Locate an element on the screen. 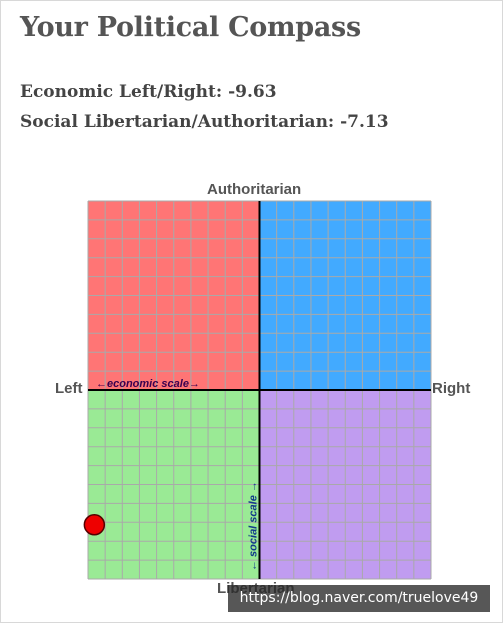  social-scale-label: ← social scale → is located at coordinates (254, 526).